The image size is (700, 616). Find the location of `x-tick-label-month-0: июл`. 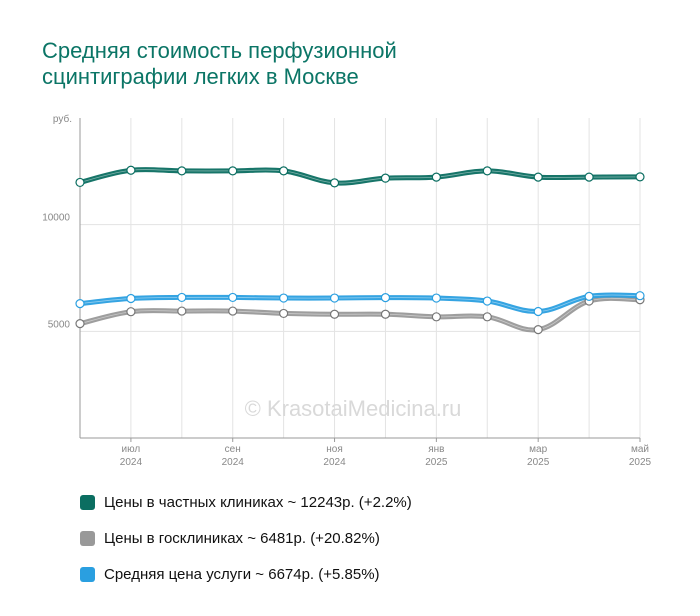

x-tick-label-month-0: июл is located at coordinates (131, 449).